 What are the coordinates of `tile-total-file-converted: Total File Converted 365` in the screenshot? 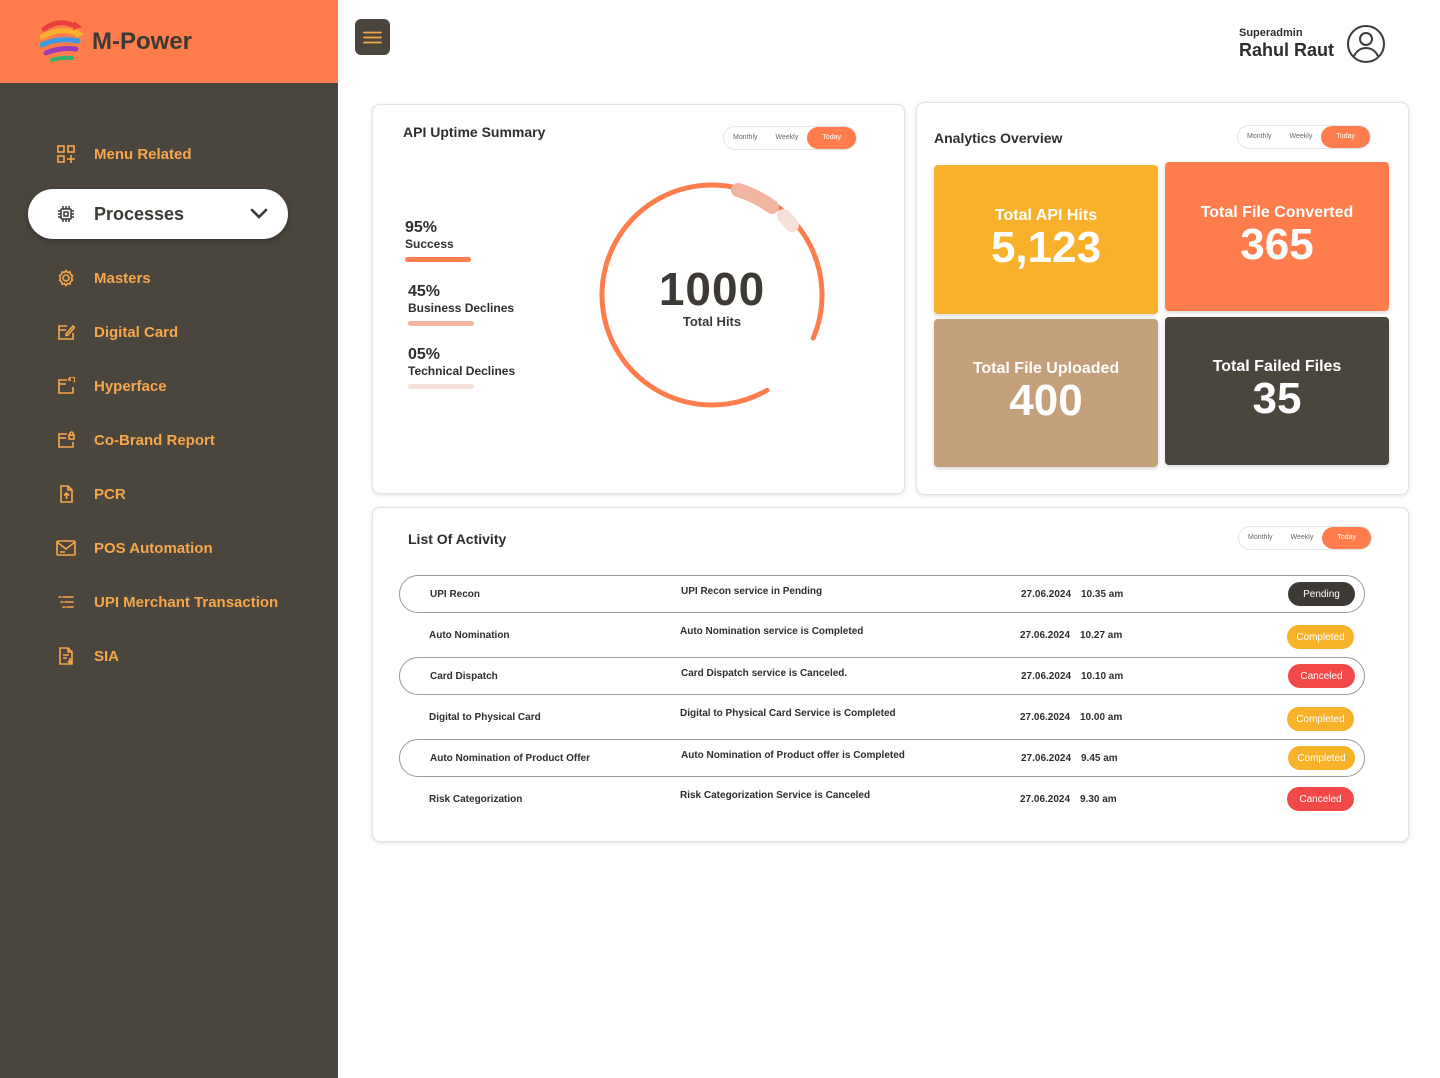 It's located at (1277, 236).